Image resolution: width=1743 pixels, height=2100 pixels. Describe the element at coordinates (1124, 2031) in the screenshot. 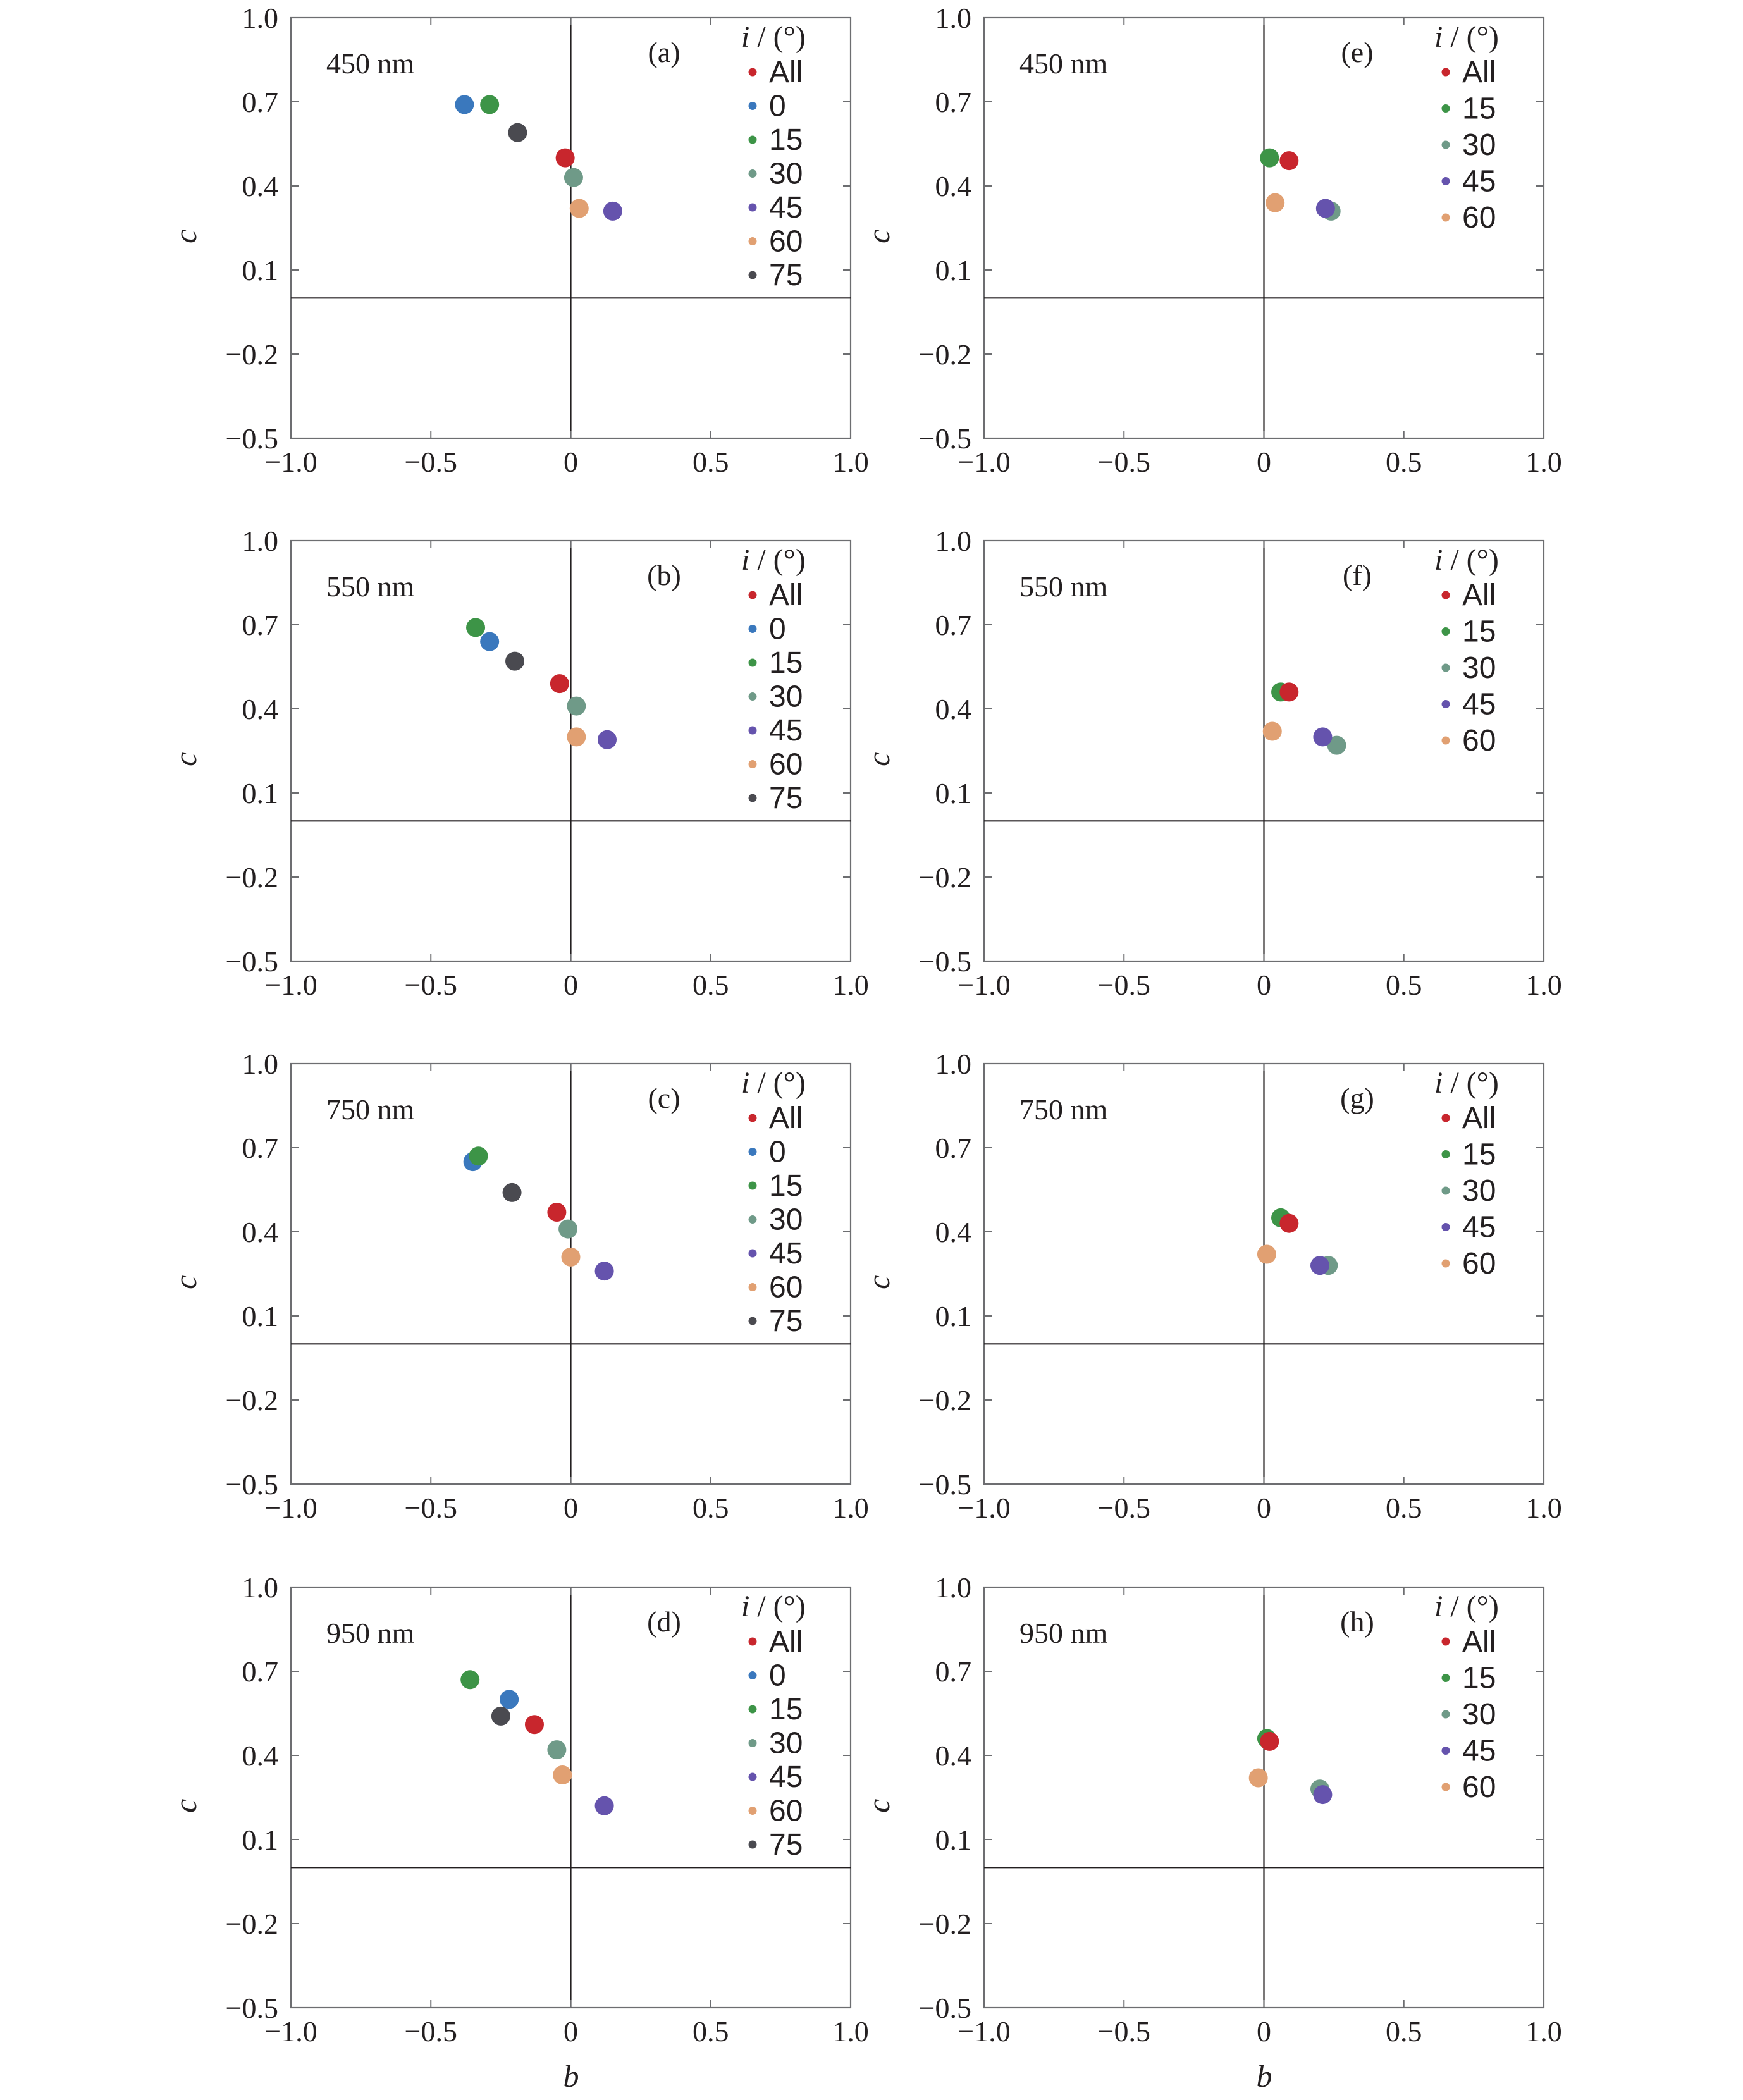

I see `x-tick-label: −0.5` at that location.